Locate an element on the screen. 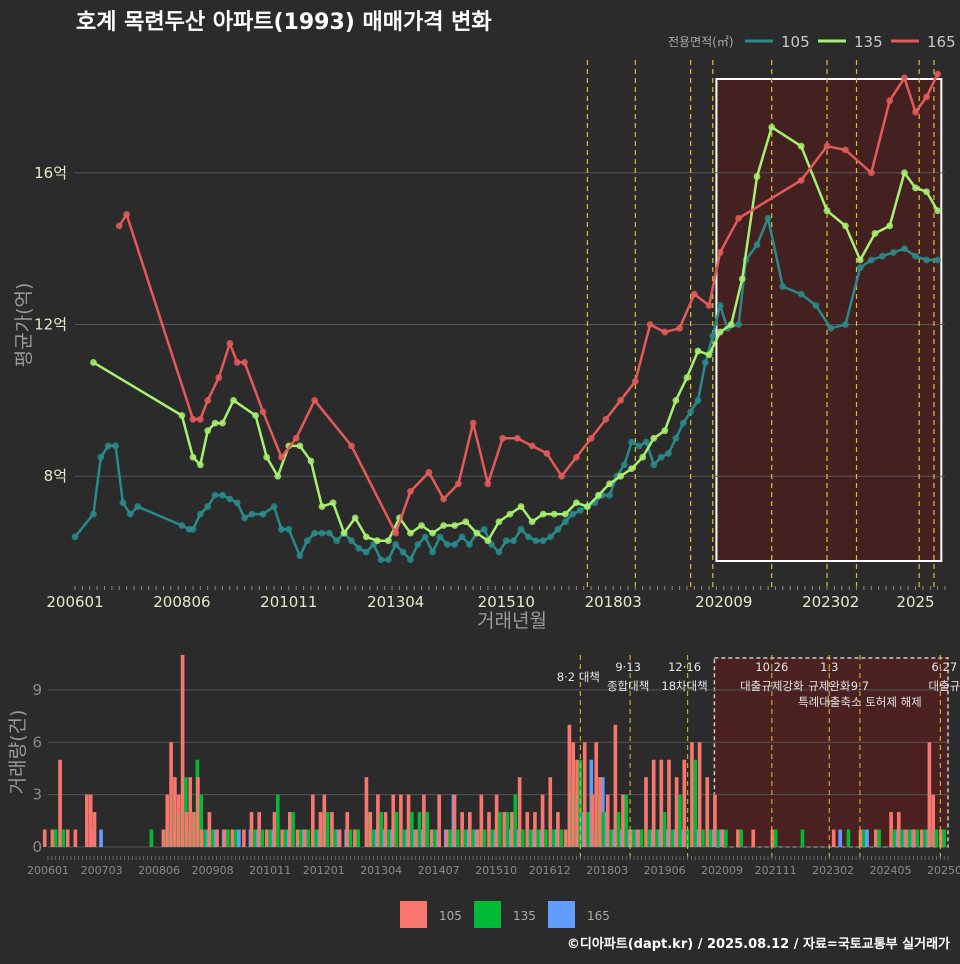 This screenshot has width=960, height=964. volume-y-axis-label: 거래량(건) is located at coordinates (18, 752).